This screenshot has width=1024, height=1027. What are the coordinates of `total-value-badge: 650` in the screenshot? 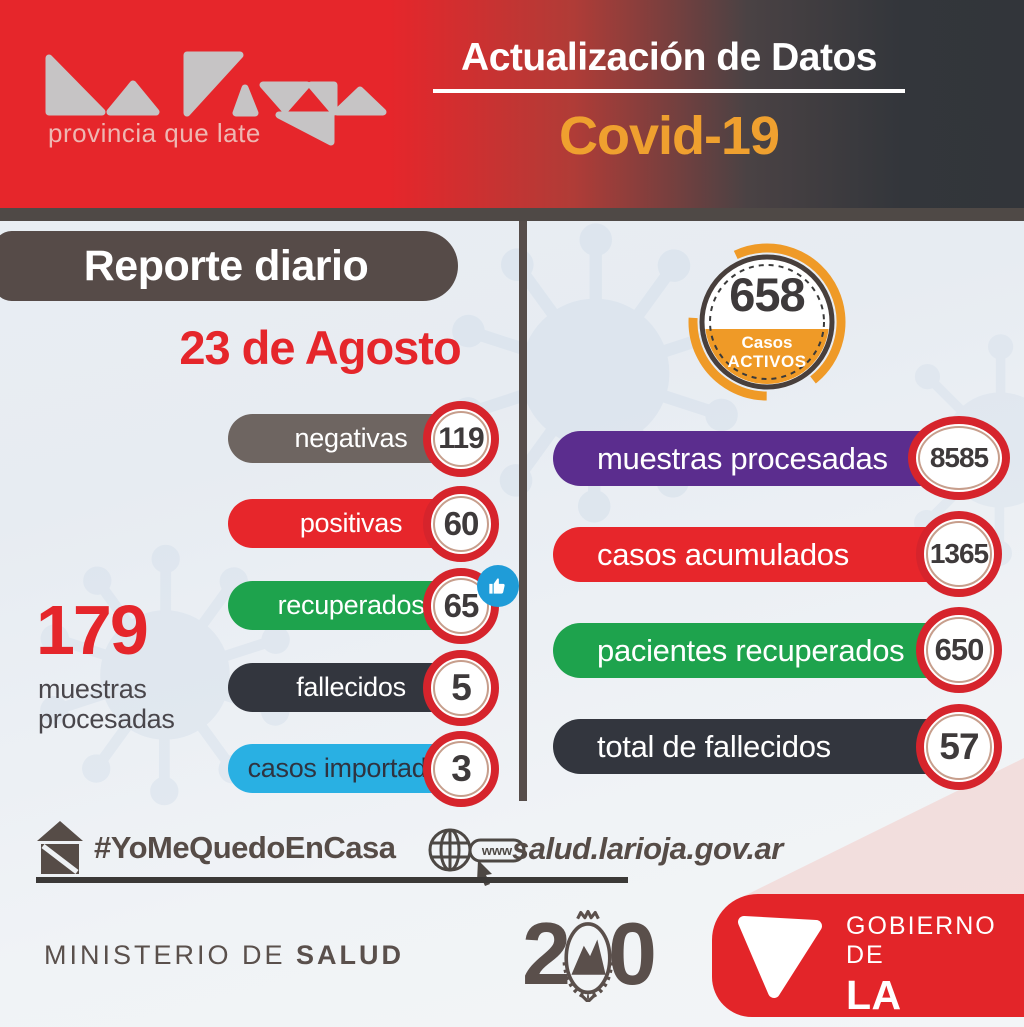 It's located at (959, 650).